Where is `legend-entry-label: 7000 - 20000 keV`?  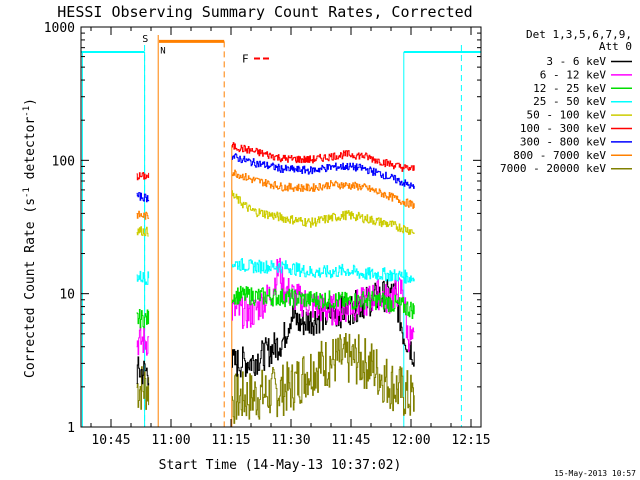 legend-entry-label: 7000 - 20000 keV is located at coordinates (553, 168).